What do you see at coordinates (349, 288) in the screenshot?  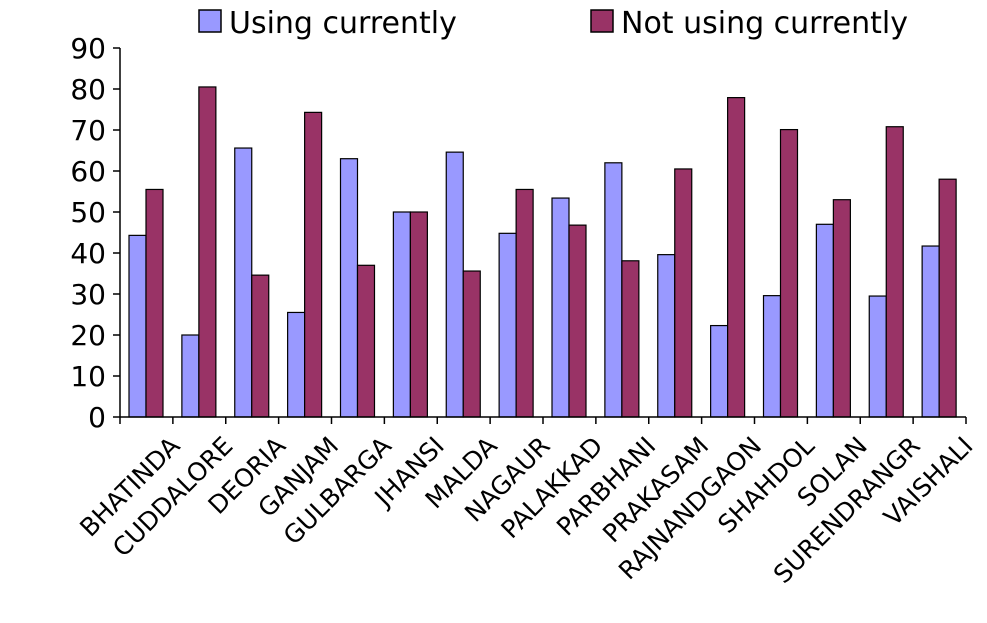 I see `bar-using-currently-gulbarga` at bounding box center [349, 288].